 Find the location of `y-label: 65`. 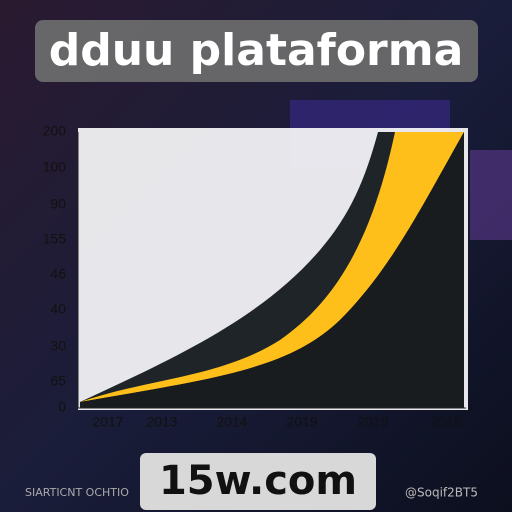

y-label: 65 is located at coordinates (58, 381).